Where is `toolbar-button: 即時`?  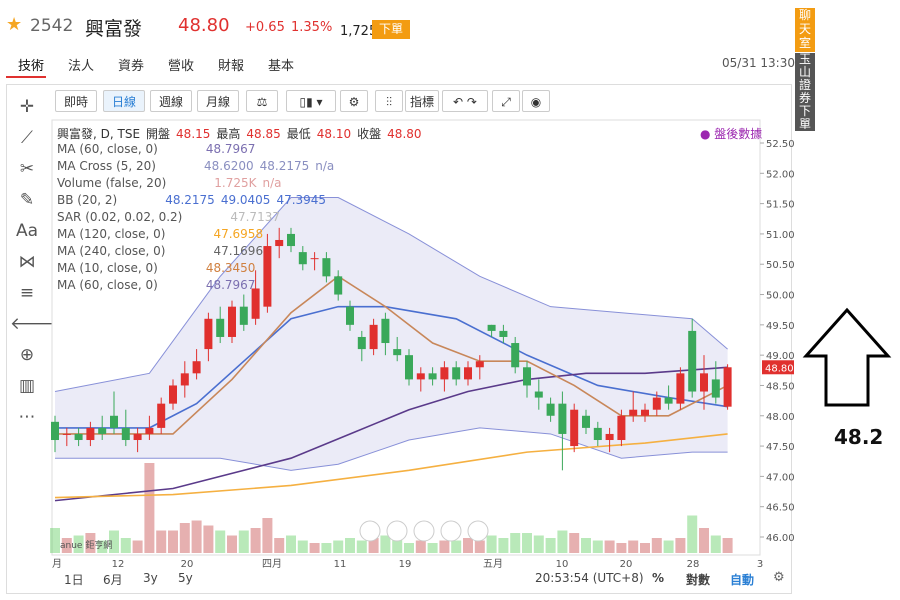 toolbar-button: 即時 is located at coordinates (76, 101).